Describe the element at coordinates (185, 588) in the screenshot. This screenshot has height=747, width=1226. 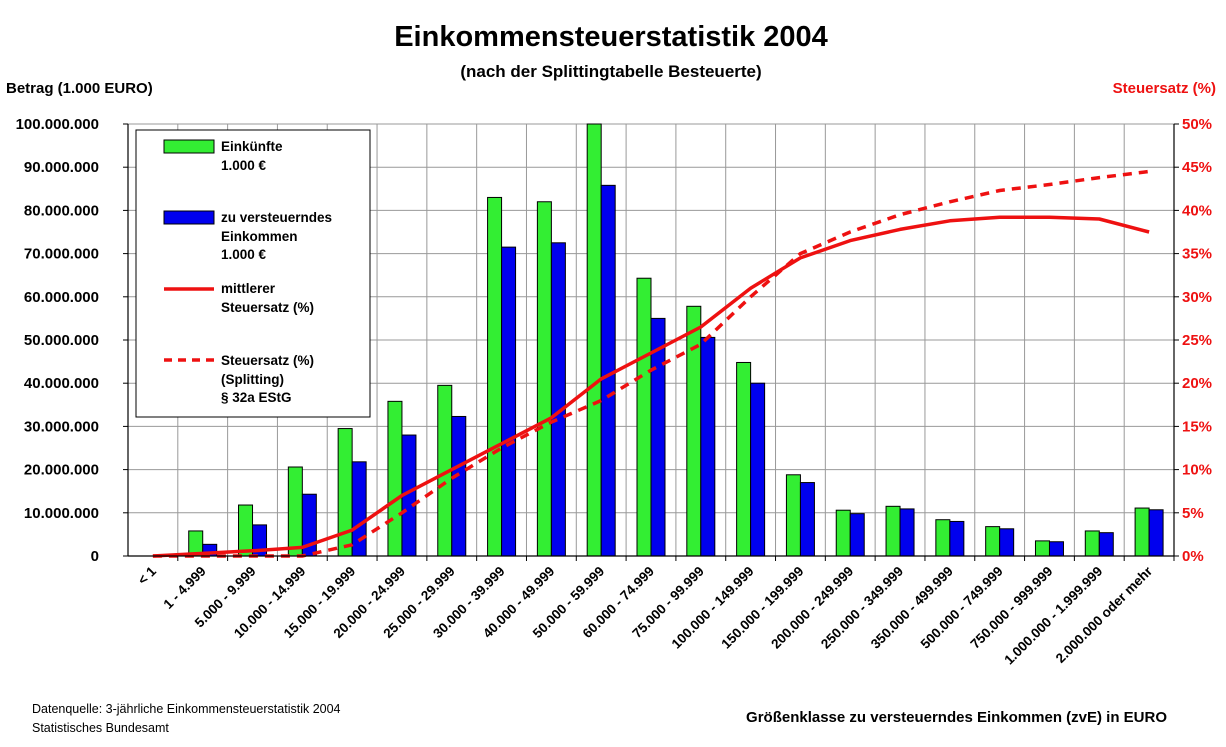
I see `x-tick-label: 1 - 4.999` at that location.